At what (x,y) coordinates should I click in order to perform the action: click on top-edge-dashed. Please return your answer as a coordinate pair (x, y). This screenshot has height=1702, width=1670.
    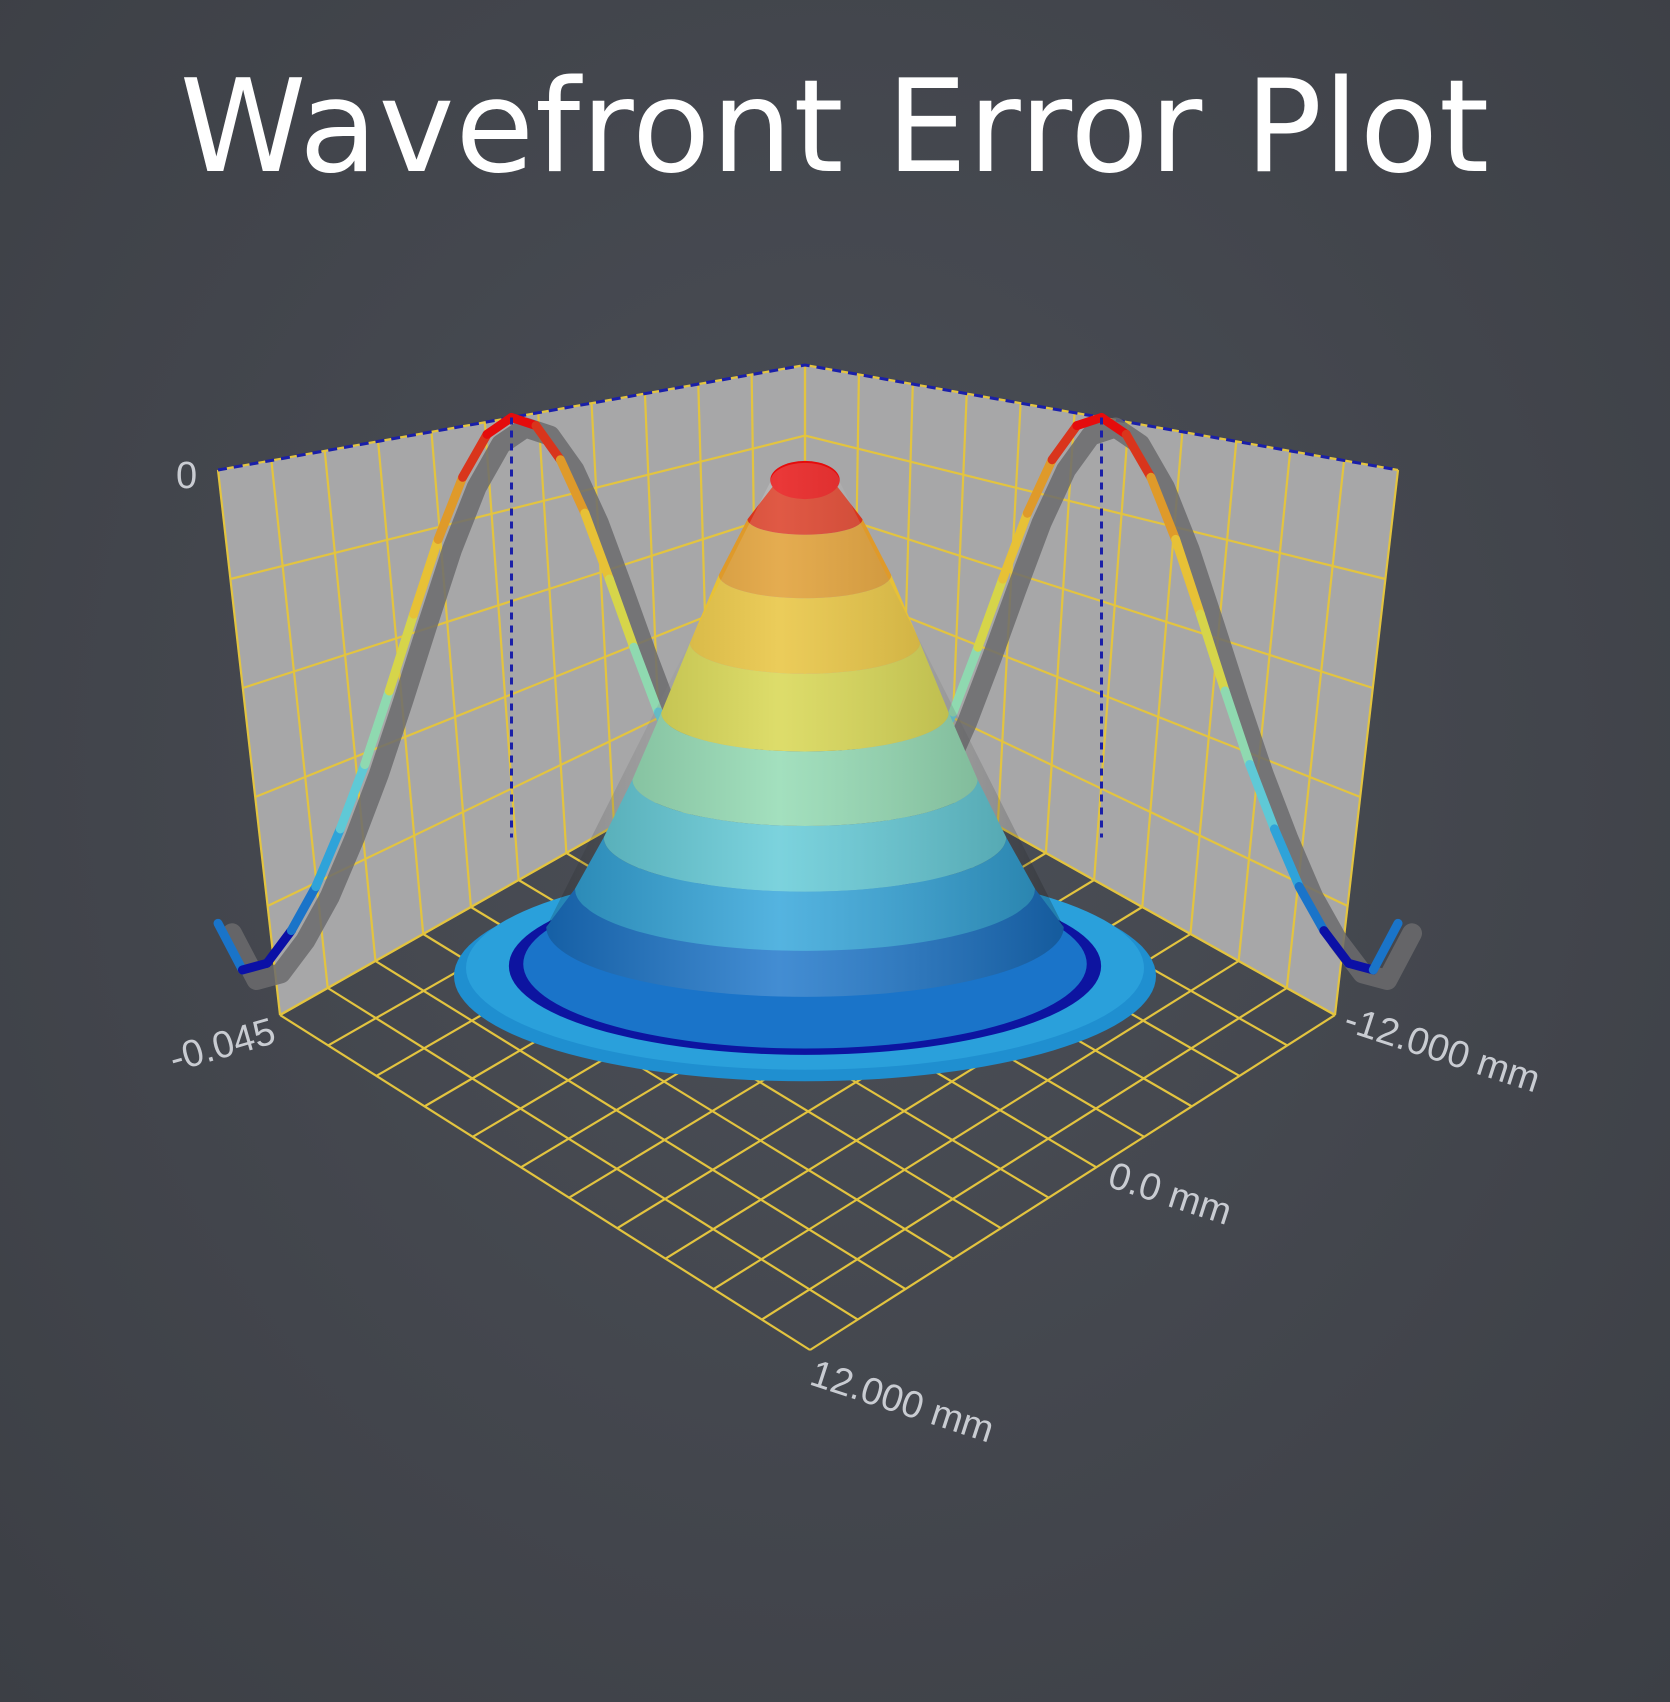
    Looking at the image, I should click on (808, 417).